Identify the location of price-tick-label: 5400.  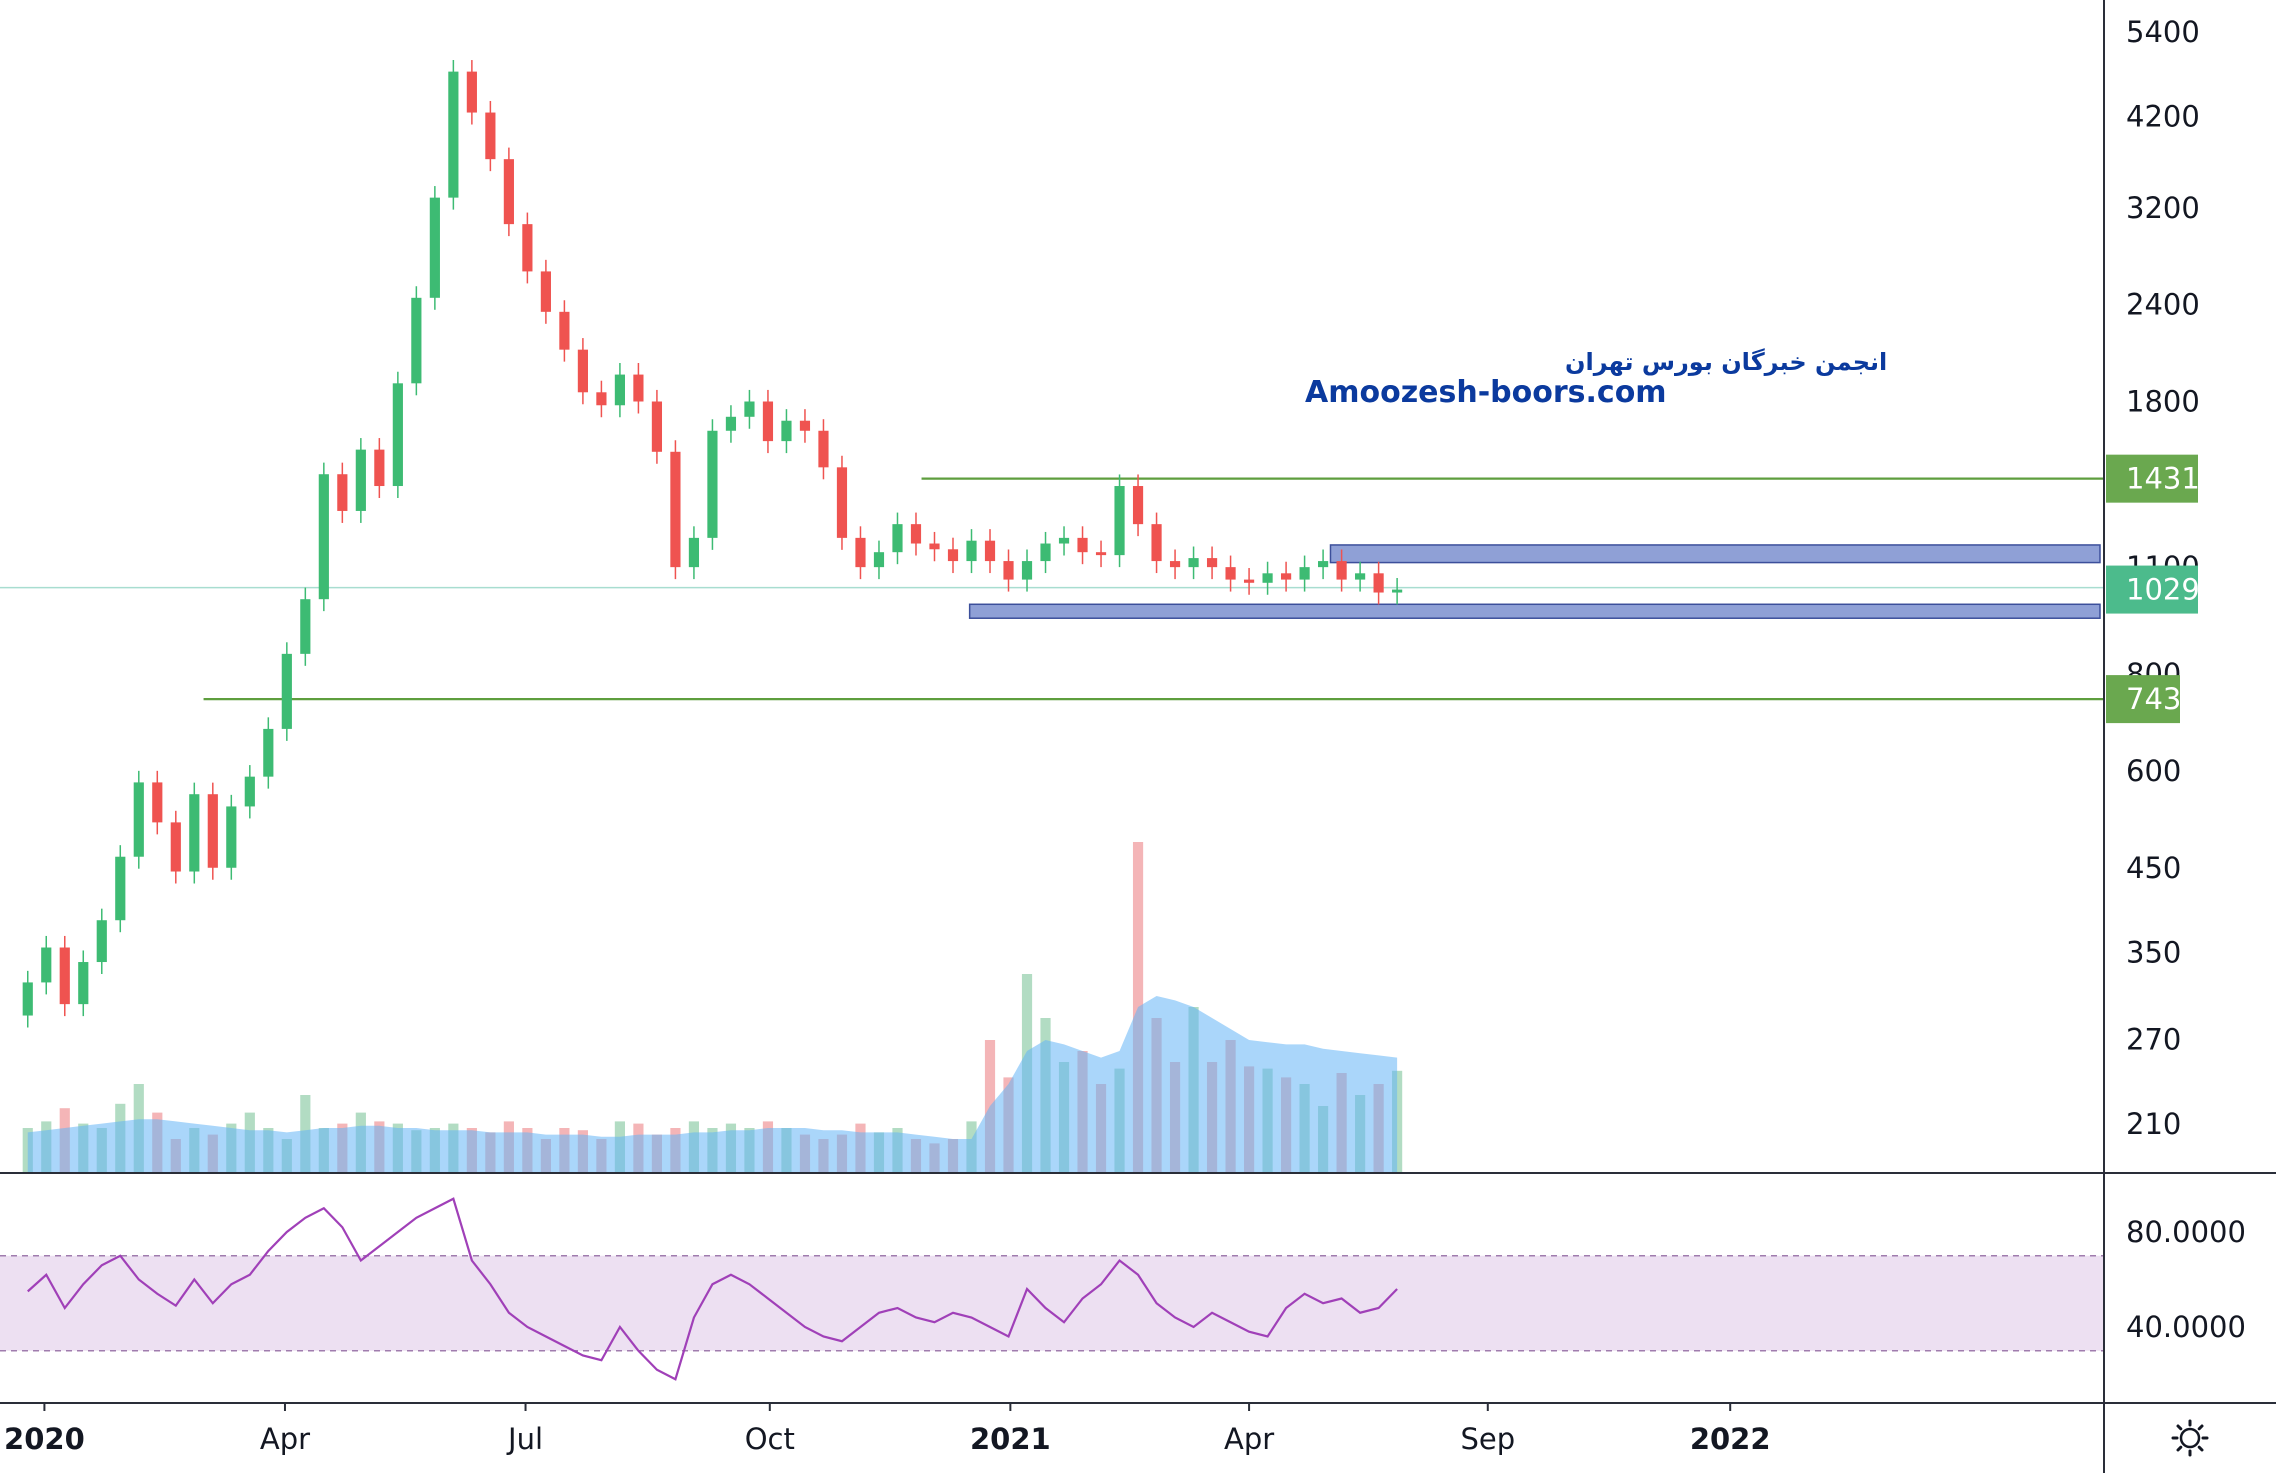
(2163, 32).